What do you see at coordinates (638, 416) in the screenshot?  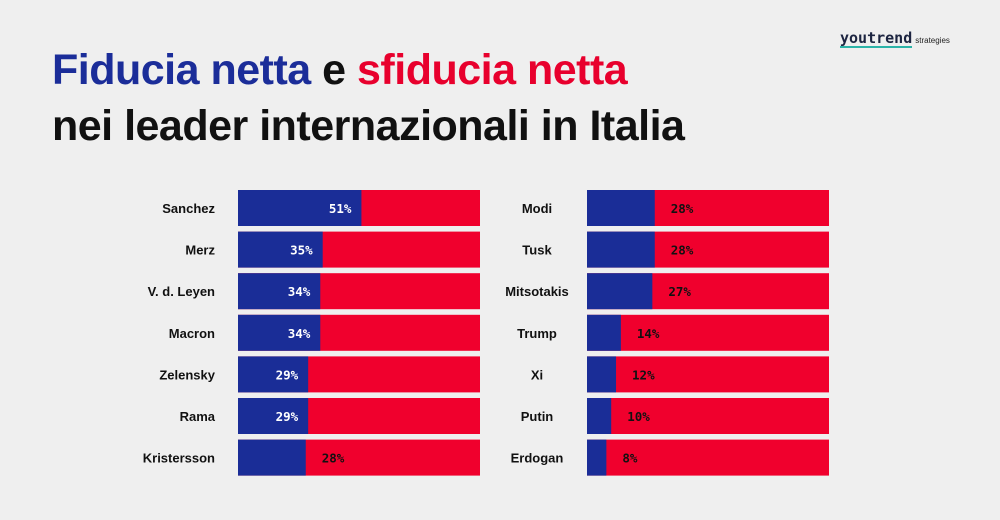 I see `value-label: 10%` at bounding box center [638, 416].